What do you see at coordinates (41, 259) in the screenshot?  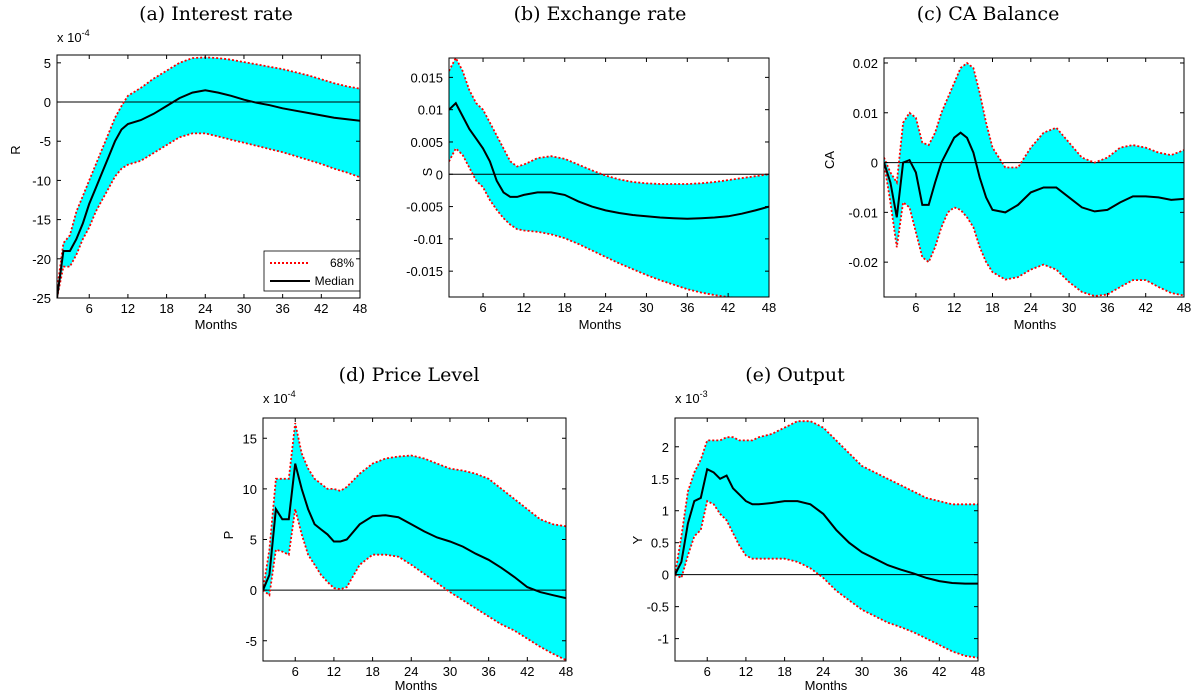 I see `panel-a-ytick-label: -20` at bounding box center [41, 259].